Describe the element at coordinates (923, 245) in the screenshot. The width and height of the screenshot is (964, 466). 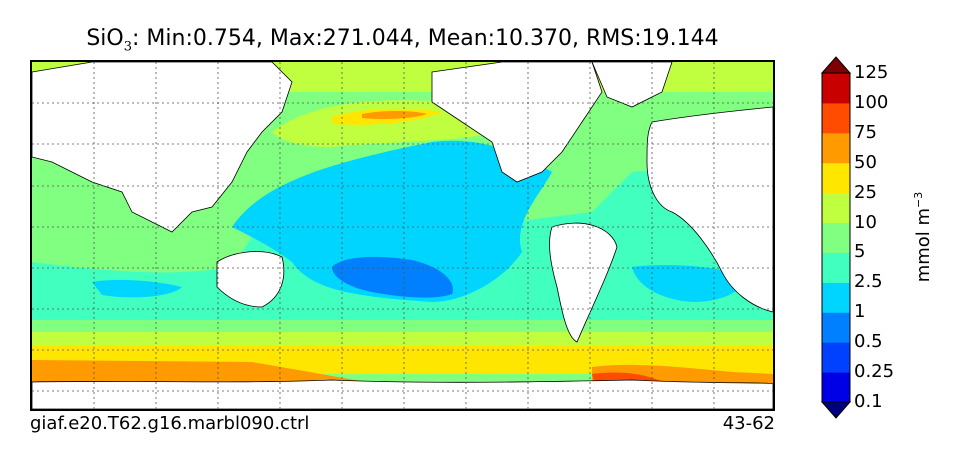
I see `colorbar-label-text: mmol m` at that location.